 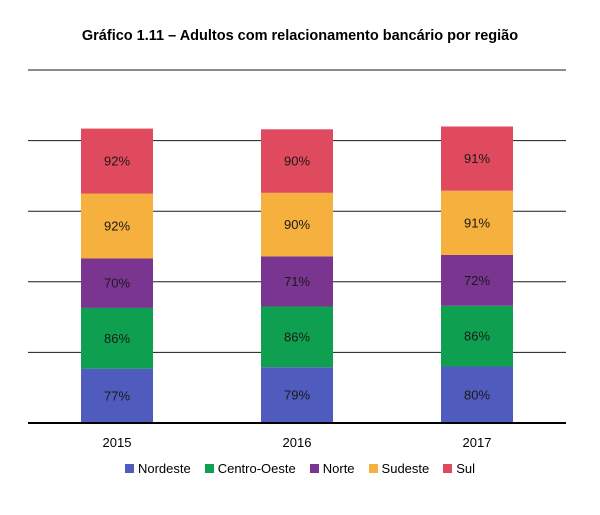 I want to click on legend: Nordeste Centro-Oeste Norte Sudeste Sul, so click(x=300, y=468).